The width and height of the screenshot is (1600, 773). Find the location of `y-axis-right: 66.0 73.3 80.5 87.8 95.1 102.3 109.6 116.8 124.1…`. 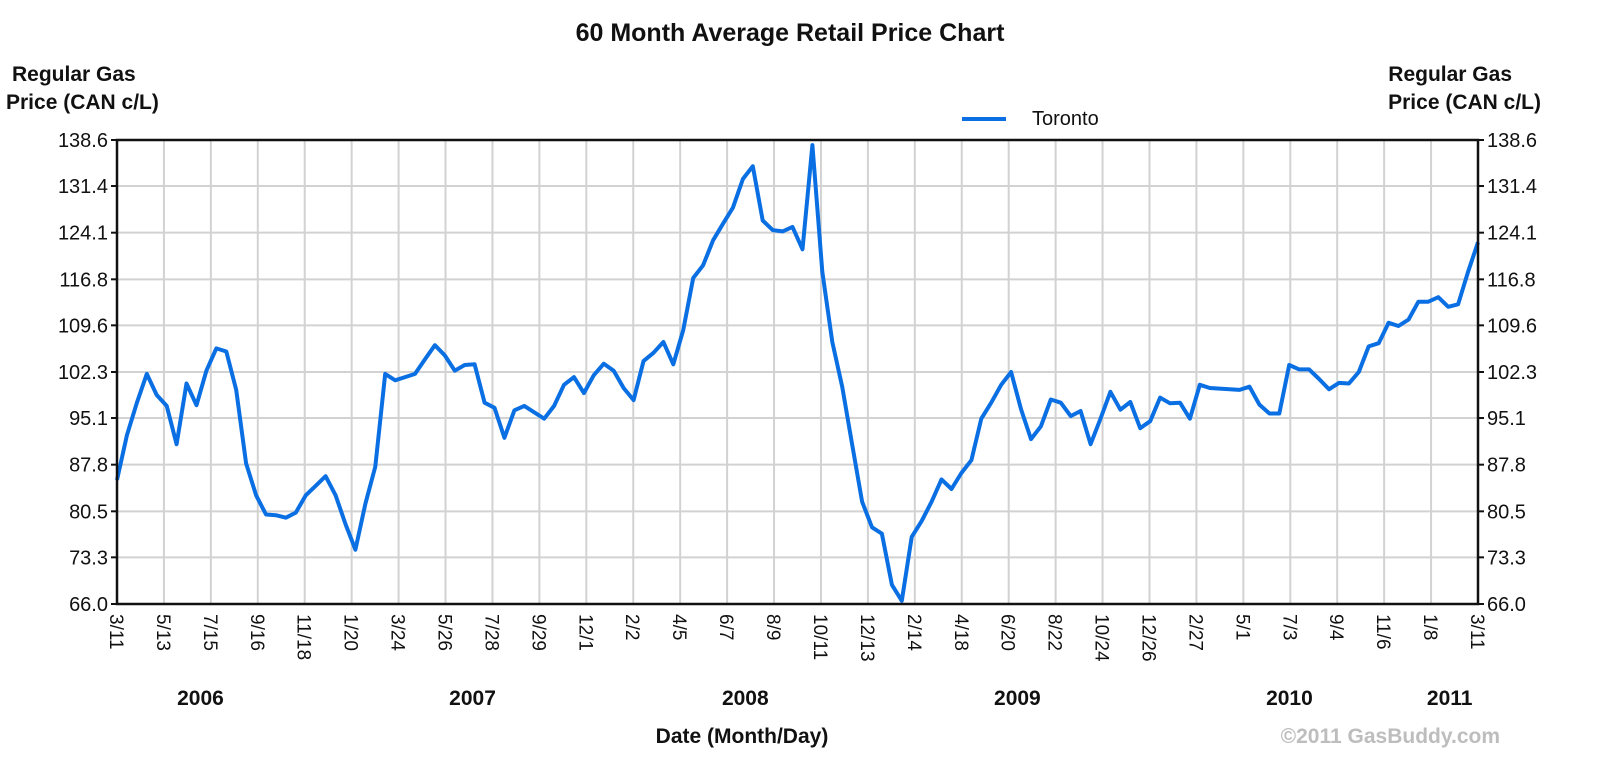

y-axis-right: 66.0 73.3 80.5 87.8 95.1 102.3 109.6 116.8 124.1… is located at coordinates (1507, 373).